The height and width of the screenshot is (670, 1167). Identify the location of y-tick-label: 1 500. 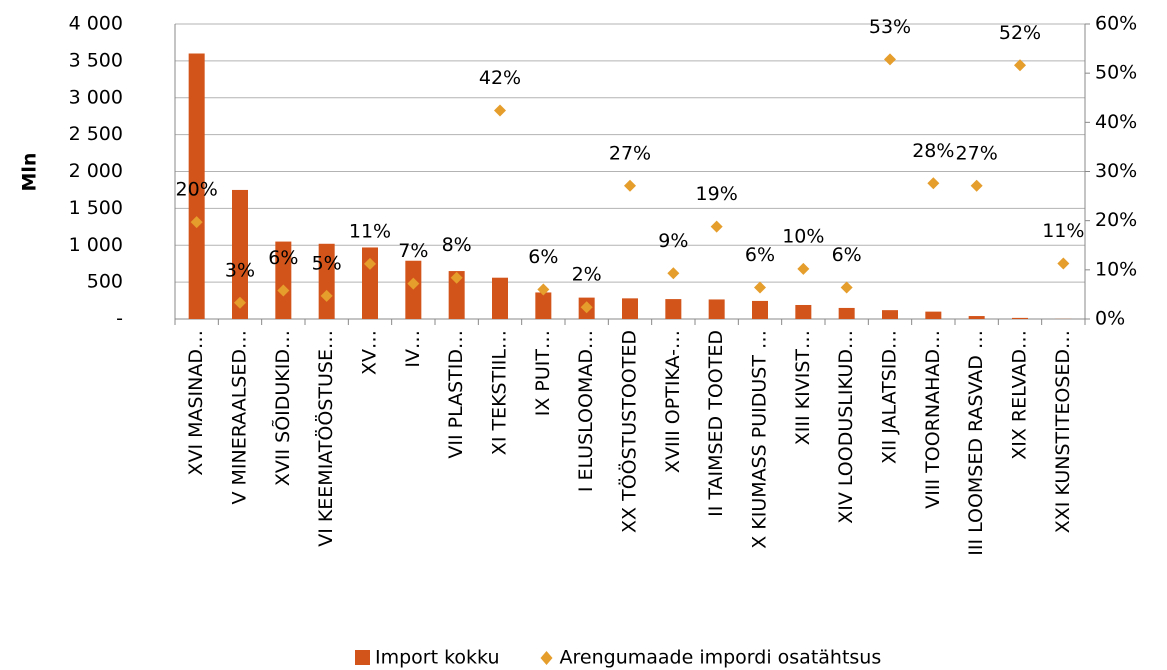
(96, 208).